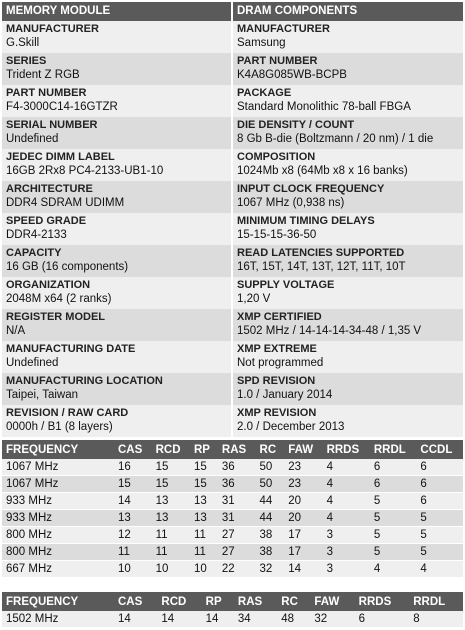 The width and height of the screenshot is (465, 630). I want to click on jedec-table-row: 1067 MHz 16 15 15 36 50 23 4 6 6, so click(232, 467).